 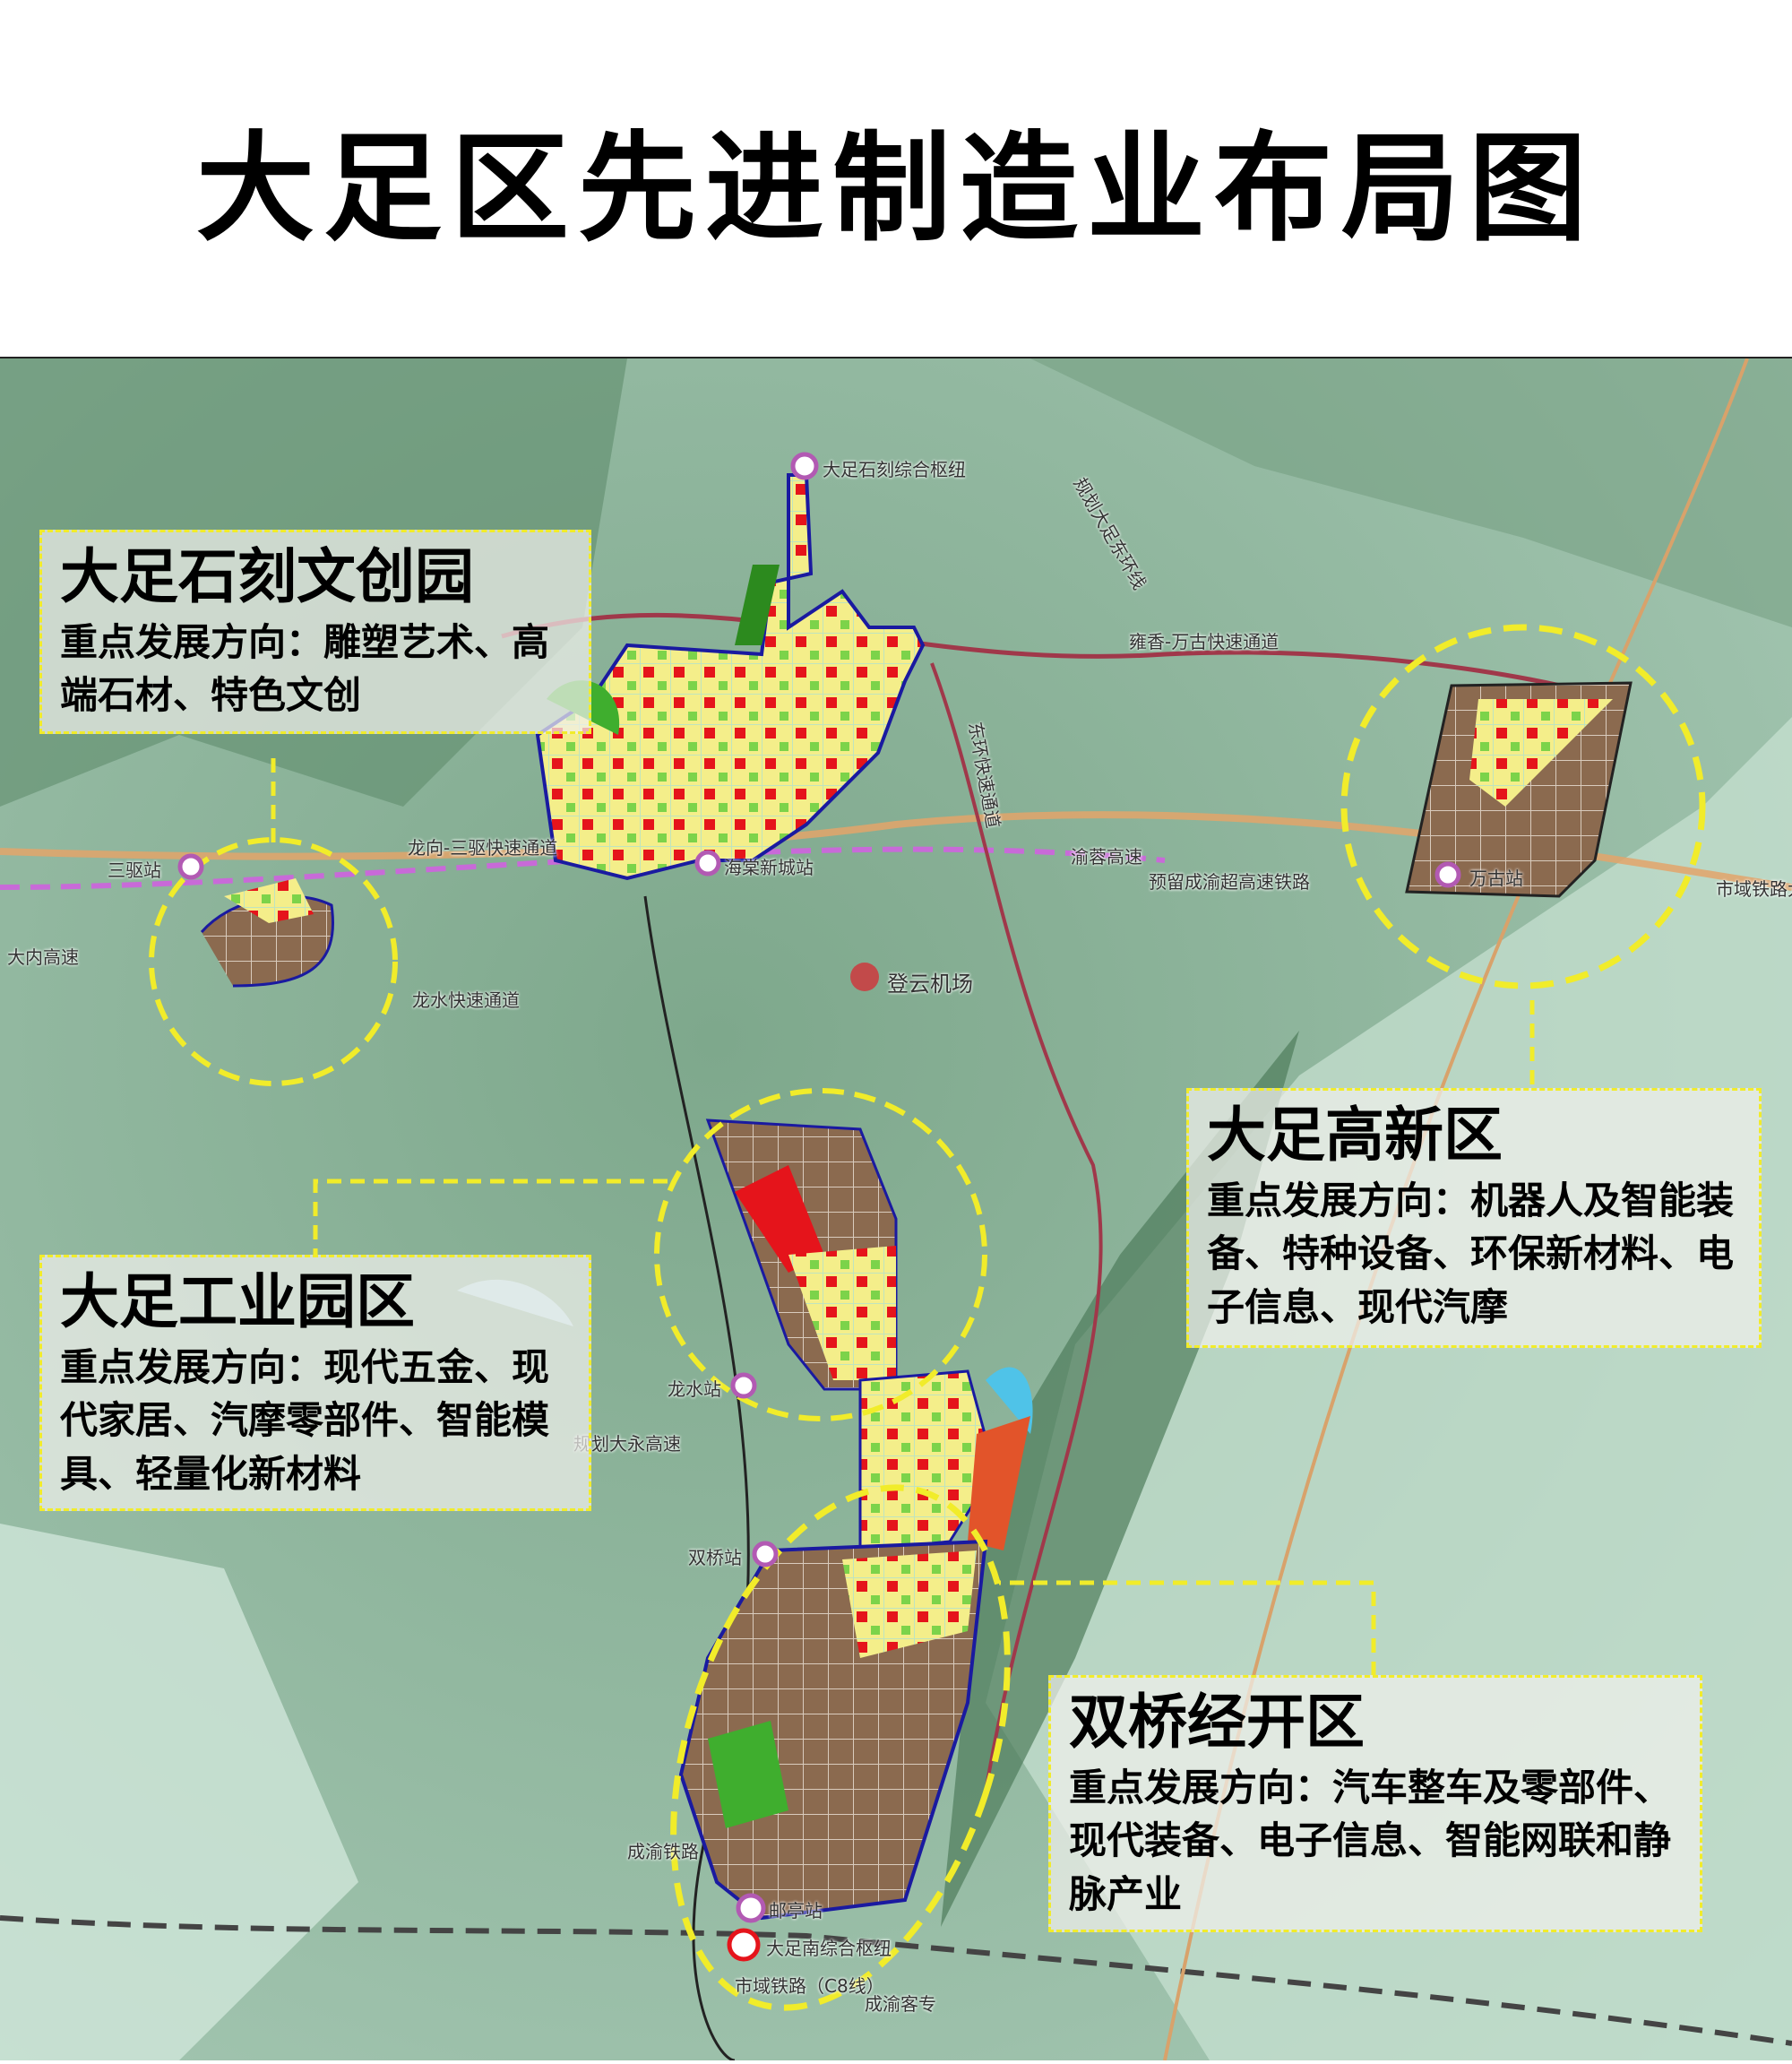 I want to click on ring-road, so click(x=1016, y=1227).